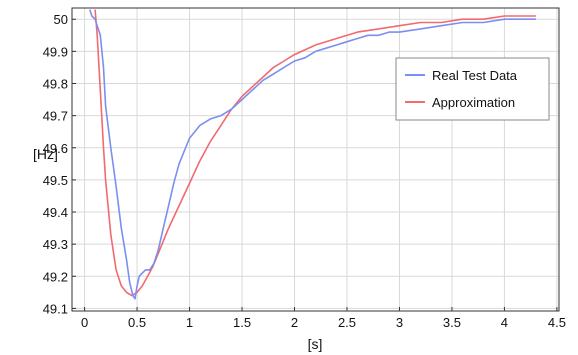 The height and width of the screenshot is (355, 578). Describe the element at coordinates (294, 322) in the screenshot. I see `x-tick-label: 2` at that location.